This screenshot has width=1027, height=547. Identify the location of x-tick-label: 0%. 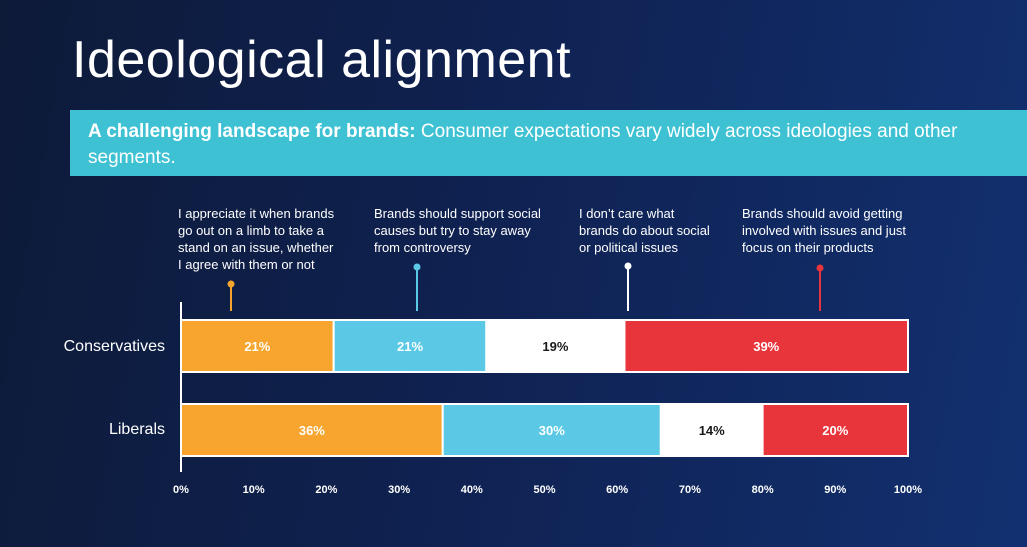
(181, 490).